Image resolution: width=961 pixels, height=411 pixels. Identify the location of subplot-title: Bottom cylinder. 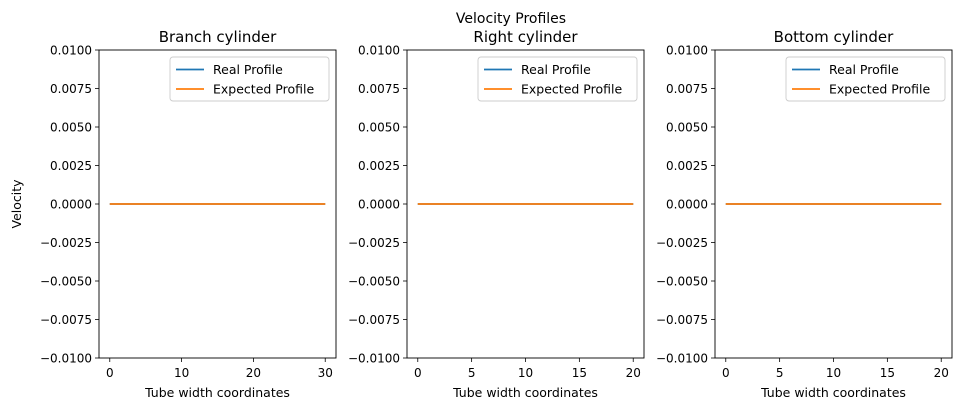
(834, 37).